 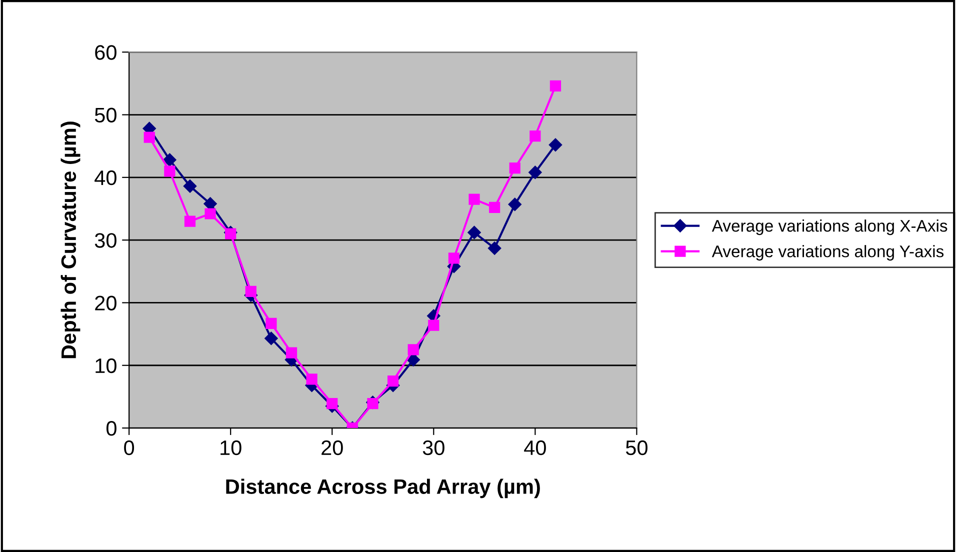 I want to click on legend-label: Average variations along X-Axis, so click(x=830, y=228).